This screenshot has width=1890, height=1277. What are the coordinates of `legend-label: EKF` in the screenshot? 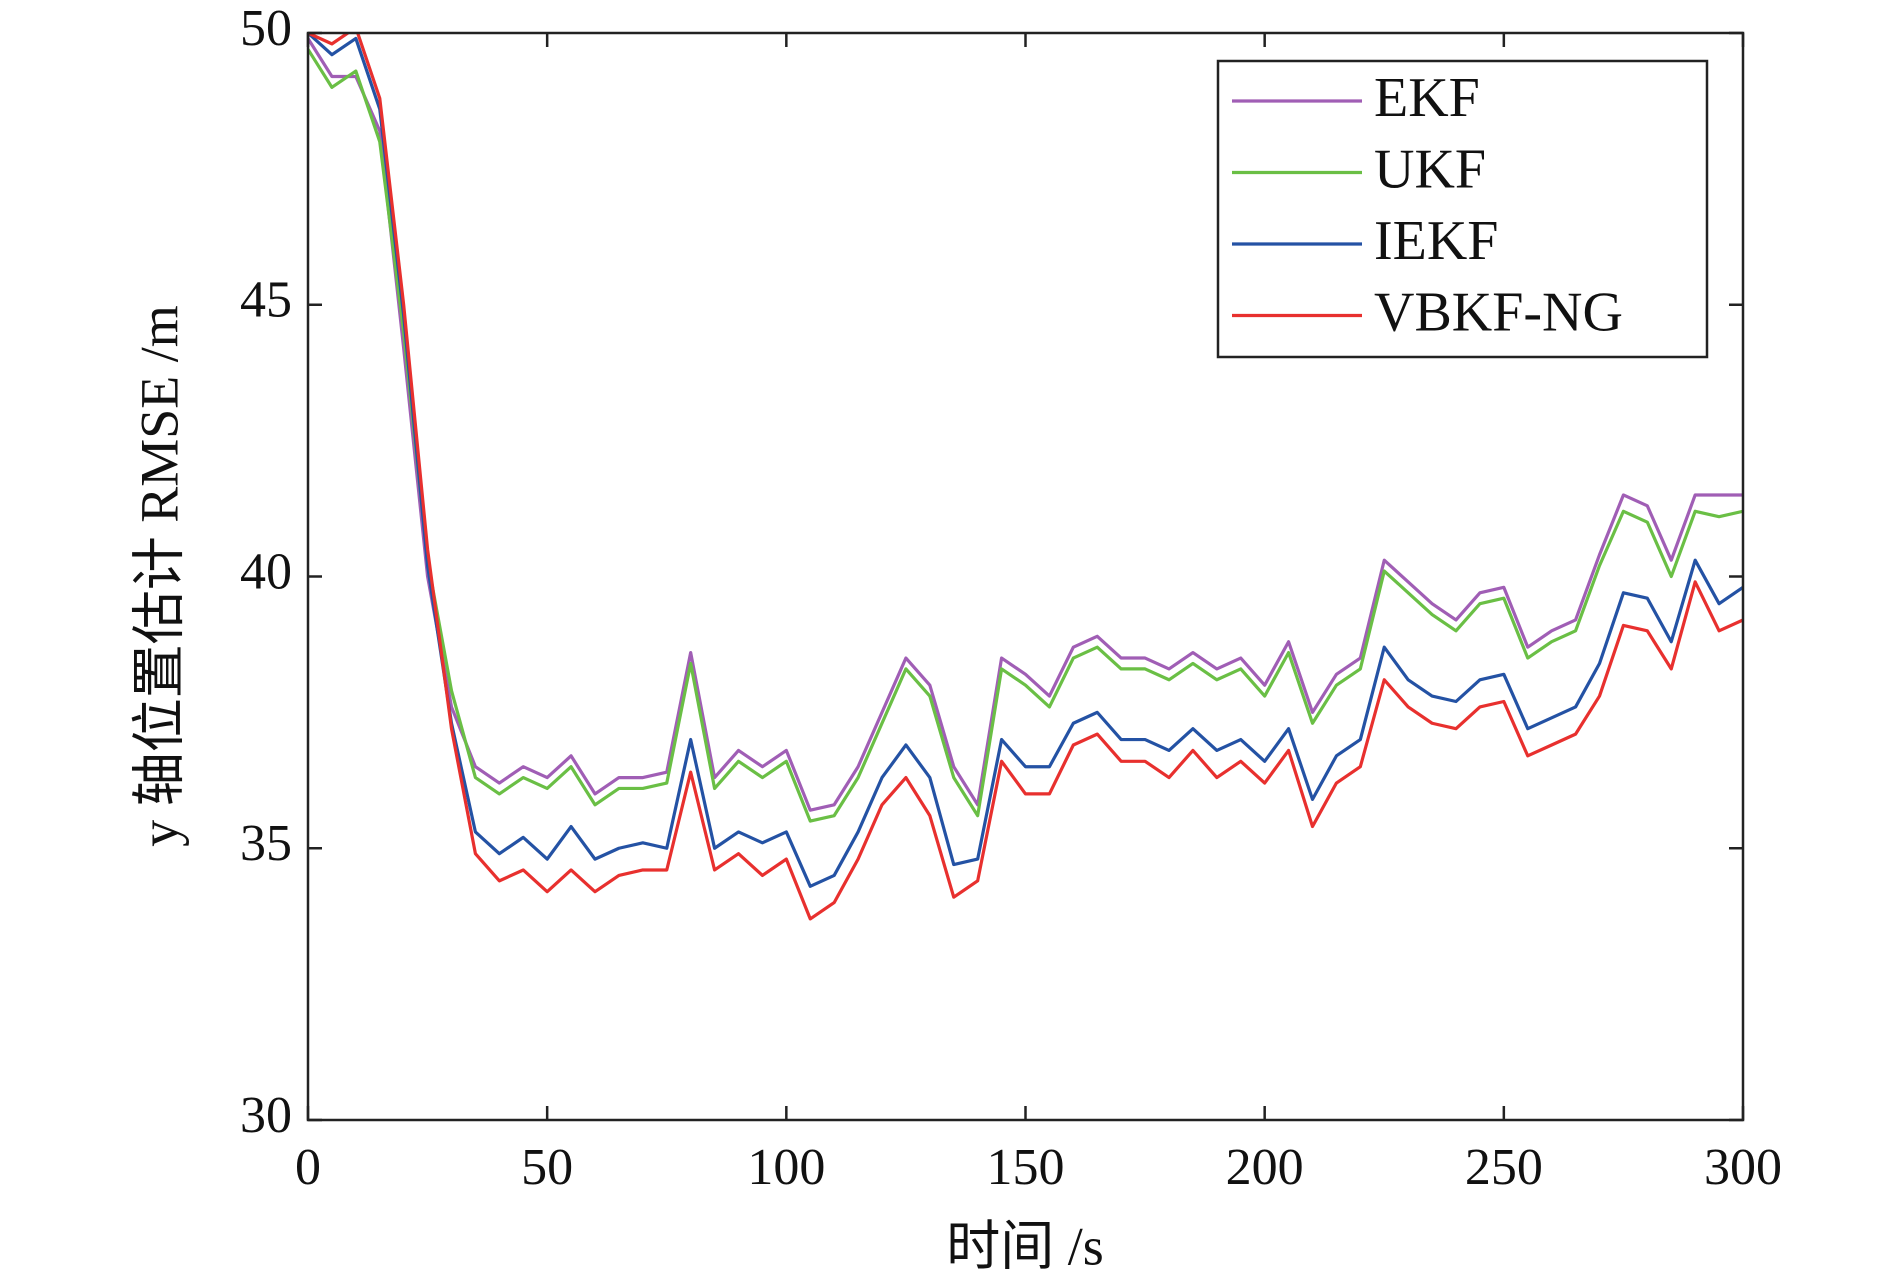 It's located at (1427, 98).